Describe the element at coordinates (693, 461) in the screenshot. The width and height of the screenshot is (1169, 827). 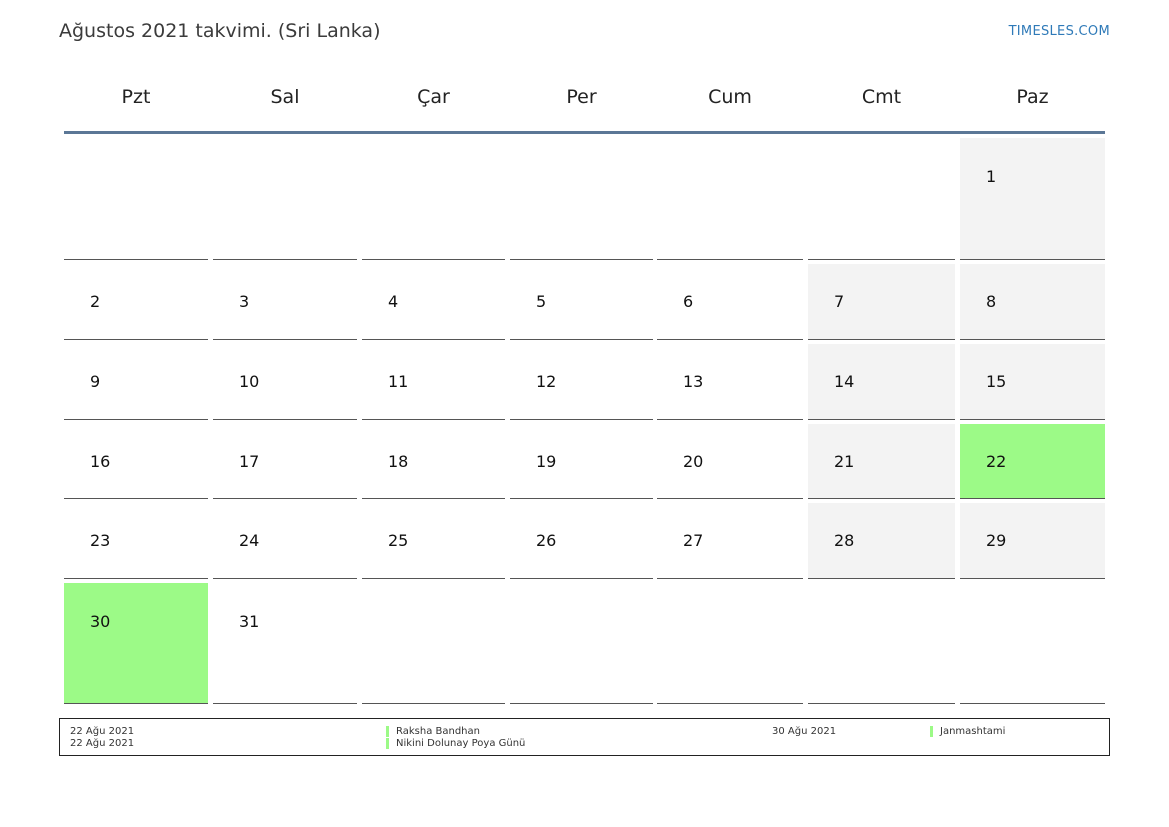
I see `day-number: 20` at that location.